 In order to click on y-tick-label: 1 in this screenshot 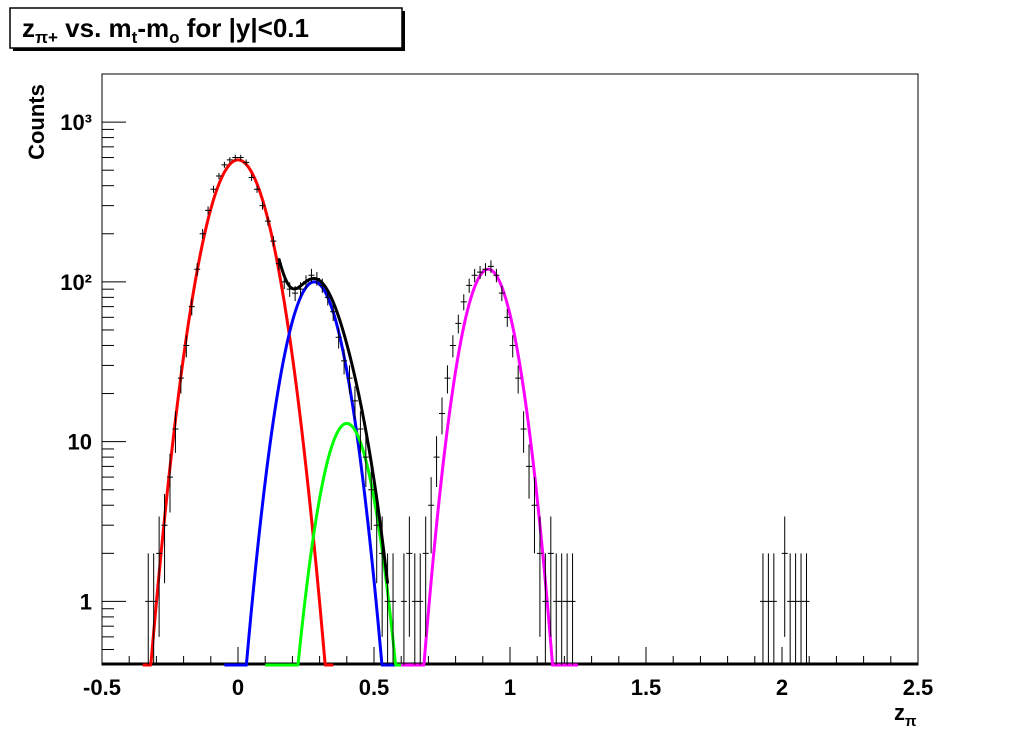, I will do `click(86, 601)`.